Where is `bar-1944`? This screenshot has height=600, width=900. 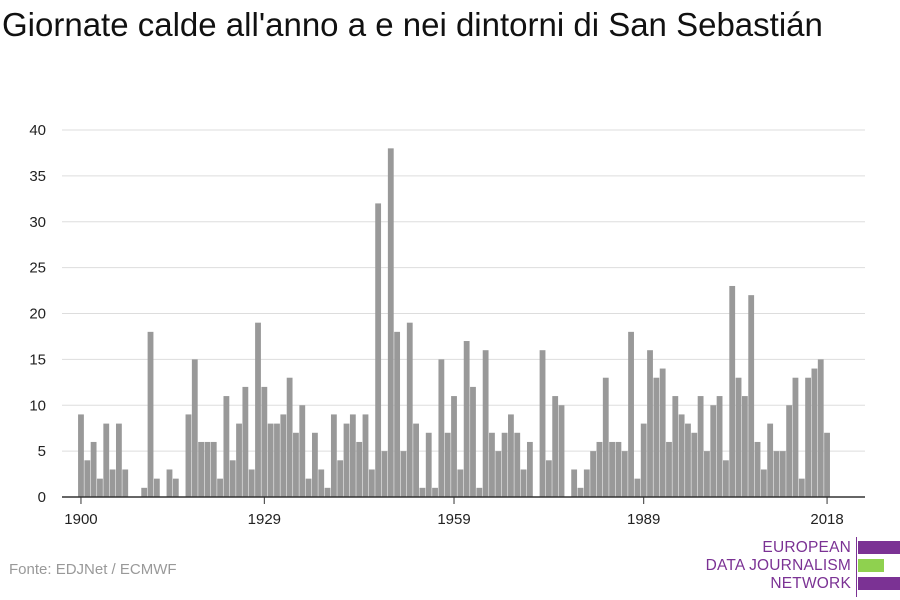 bar-1944 is located at coordinates (359, 469).